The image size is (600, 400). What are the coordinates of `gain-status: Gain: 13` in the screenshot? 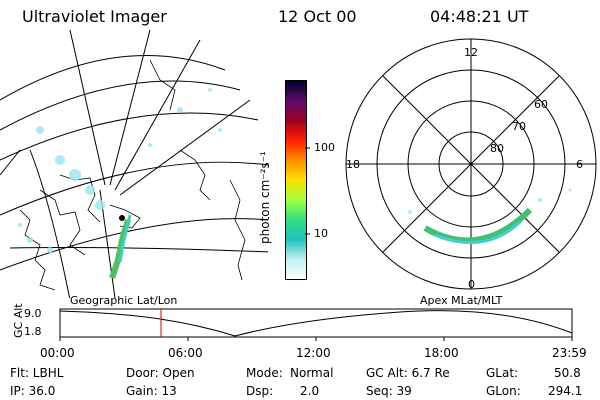 It's located at (151, 391).